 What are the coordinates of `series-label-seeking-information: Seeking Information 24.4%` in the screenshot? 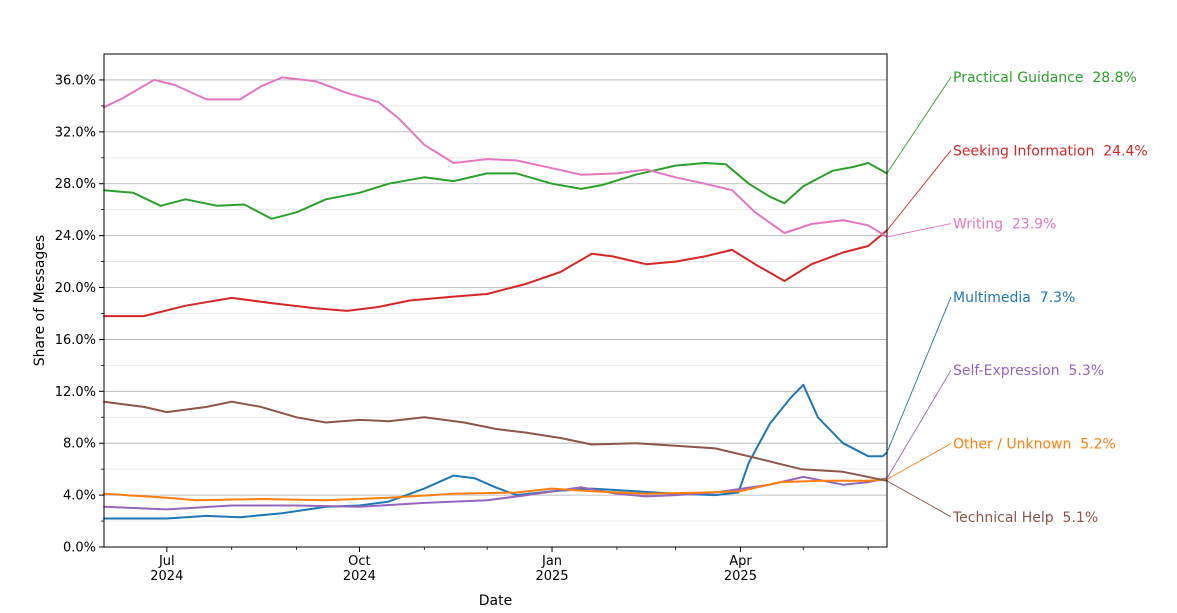 It's located at (1050, 151).